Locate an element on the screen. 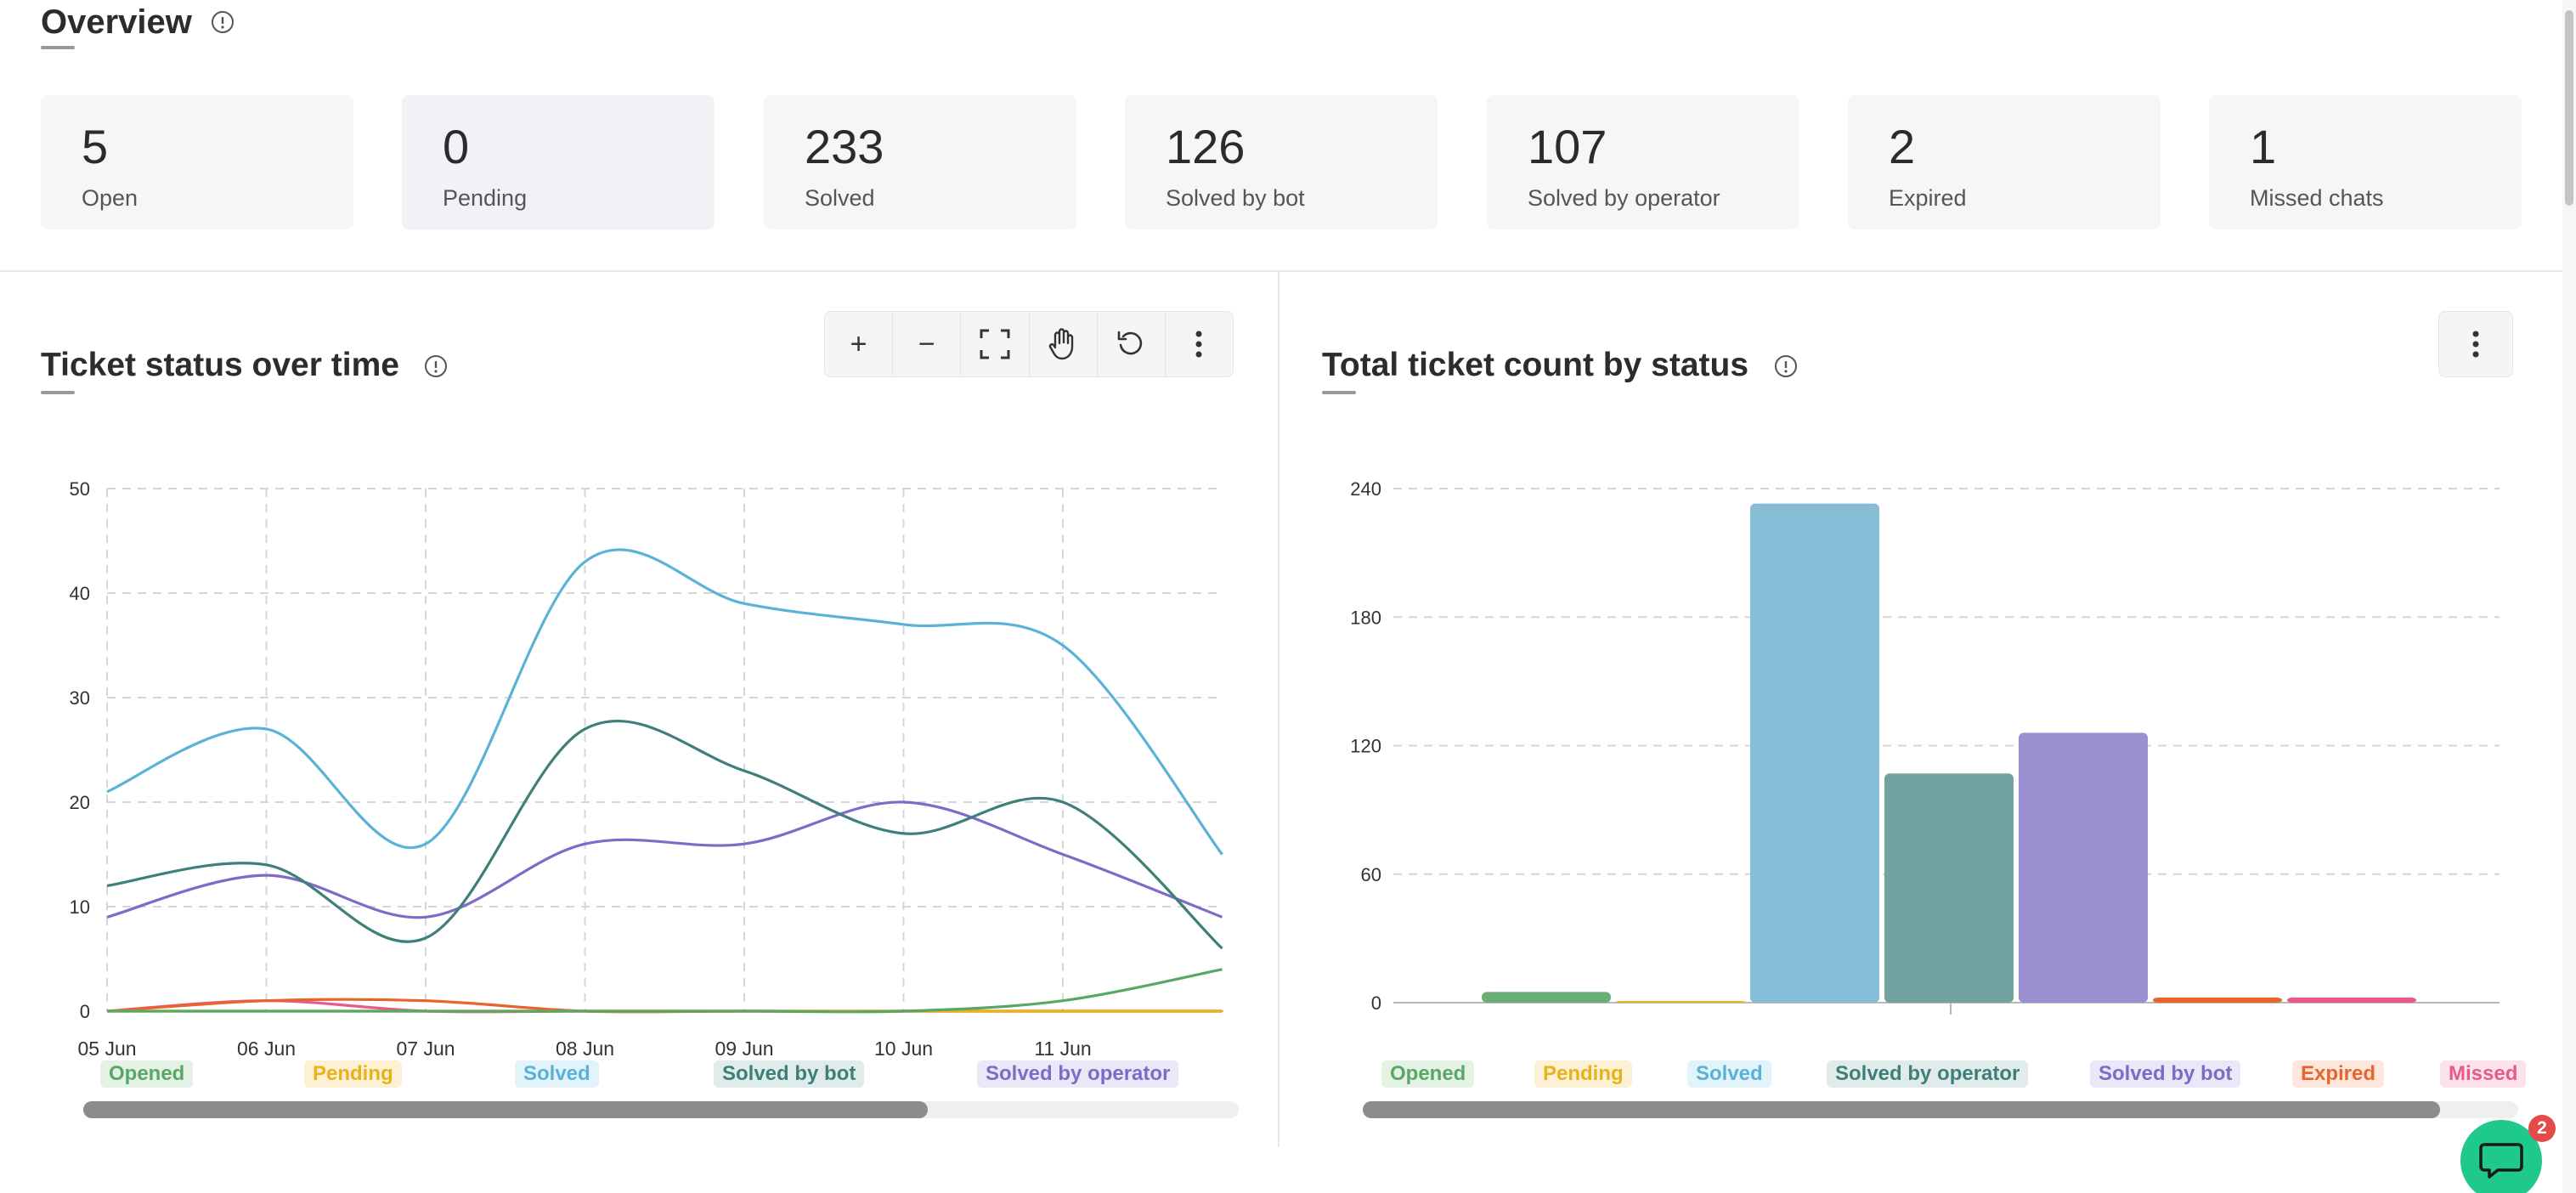 Image resolution: width=2576 pixels, height=1193 pixels. panel-divider is located at coordinates (1279, 709).